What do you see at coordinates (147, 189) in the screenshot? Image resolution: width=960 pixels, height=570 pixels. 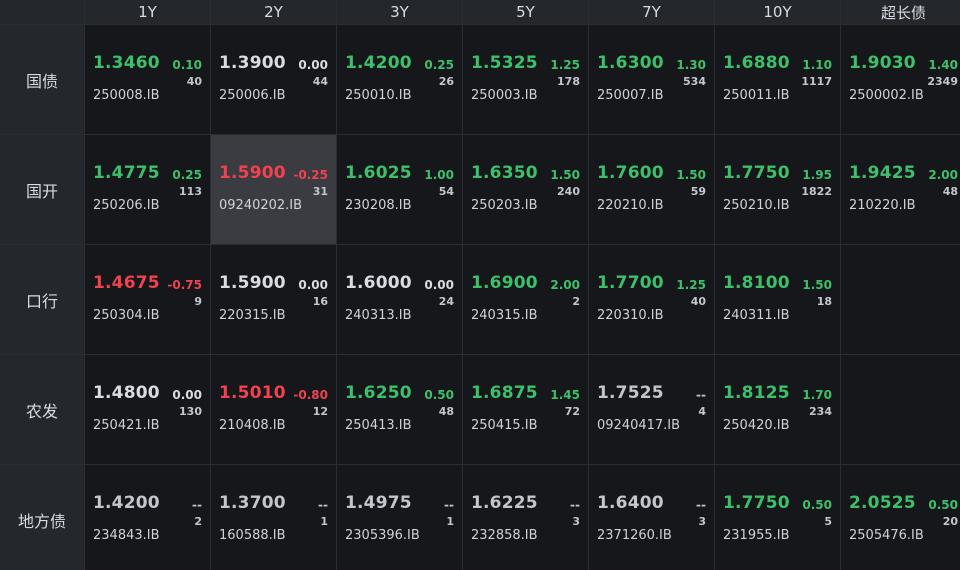 I see `quote-cell: 1.4775 0.25 113 250206.IB` at bounding box center [147, 189].